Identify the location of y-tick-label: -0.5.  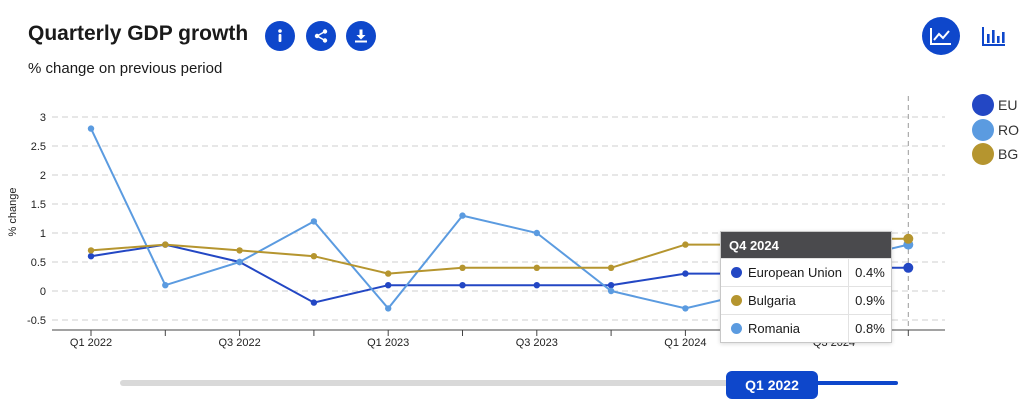
(36, 321).